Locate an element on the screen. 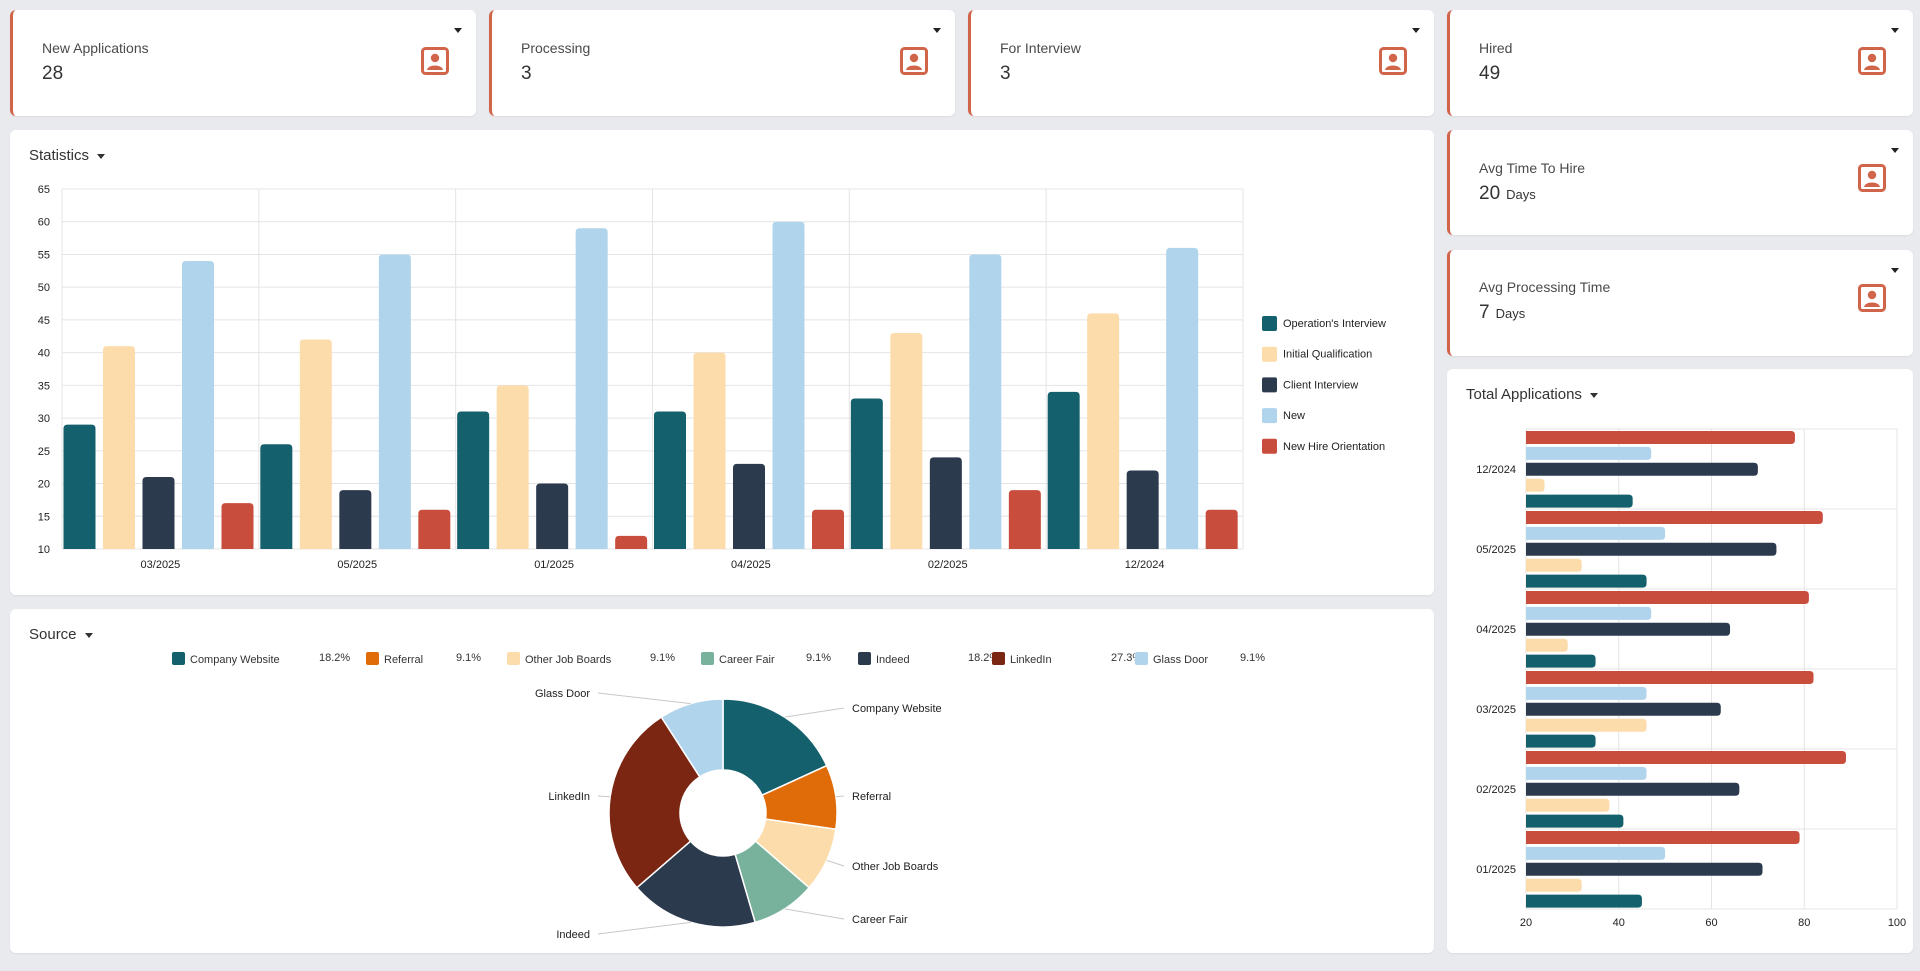 Image resolution: width=1920 pixels, height=971 pixels. x-tick-label: 20 is located at coordinates (1526, 923).